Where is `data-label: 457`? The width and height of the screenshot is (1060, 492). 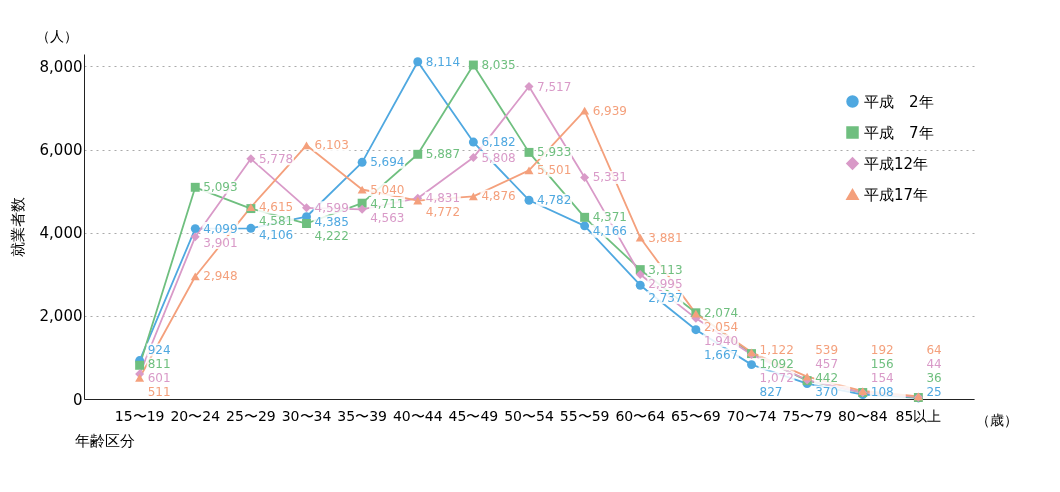 data-label: 457 is located at coordinates (827, 364).